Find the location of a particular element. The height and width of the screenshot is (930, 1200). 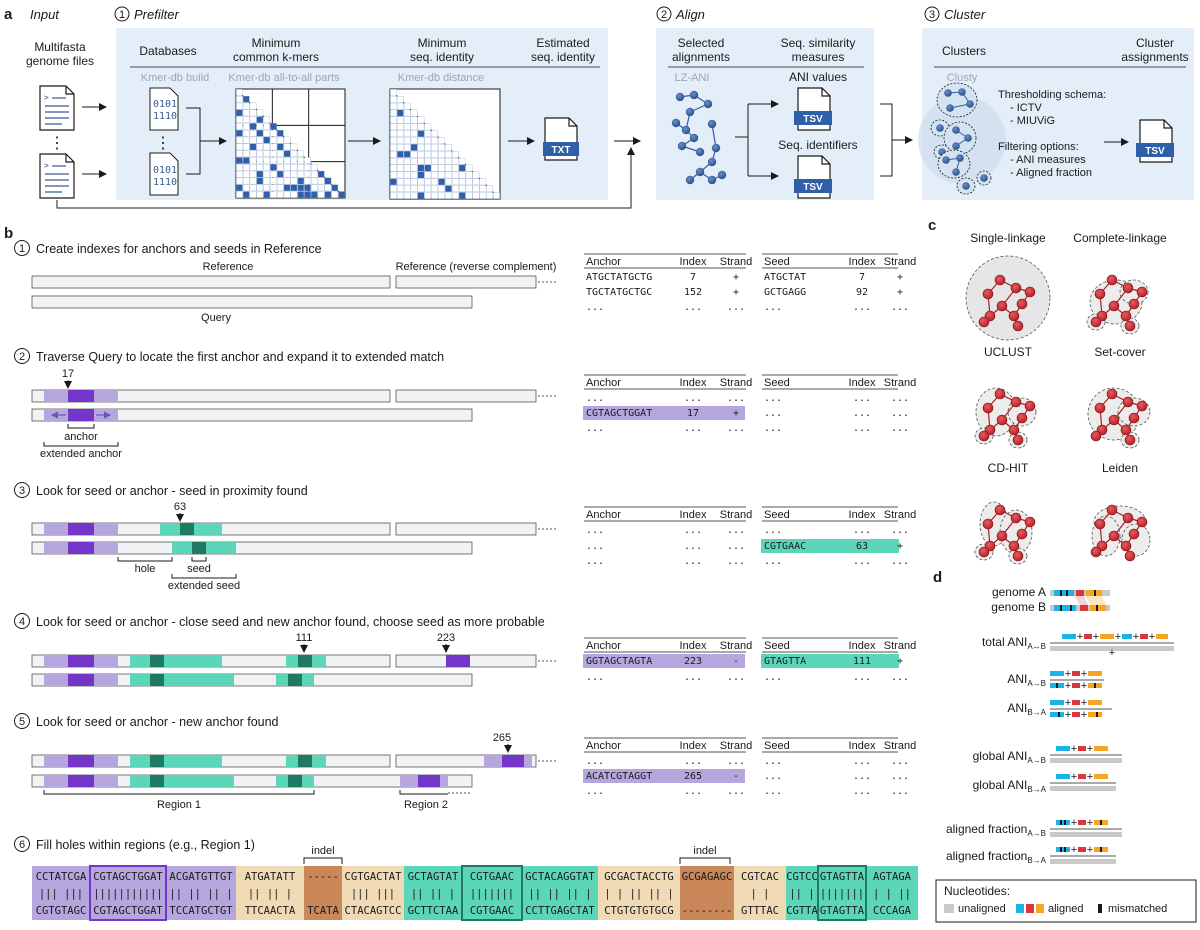

seq-bottom-segment: CGTGTAGC is located at coordinates (61, 911).